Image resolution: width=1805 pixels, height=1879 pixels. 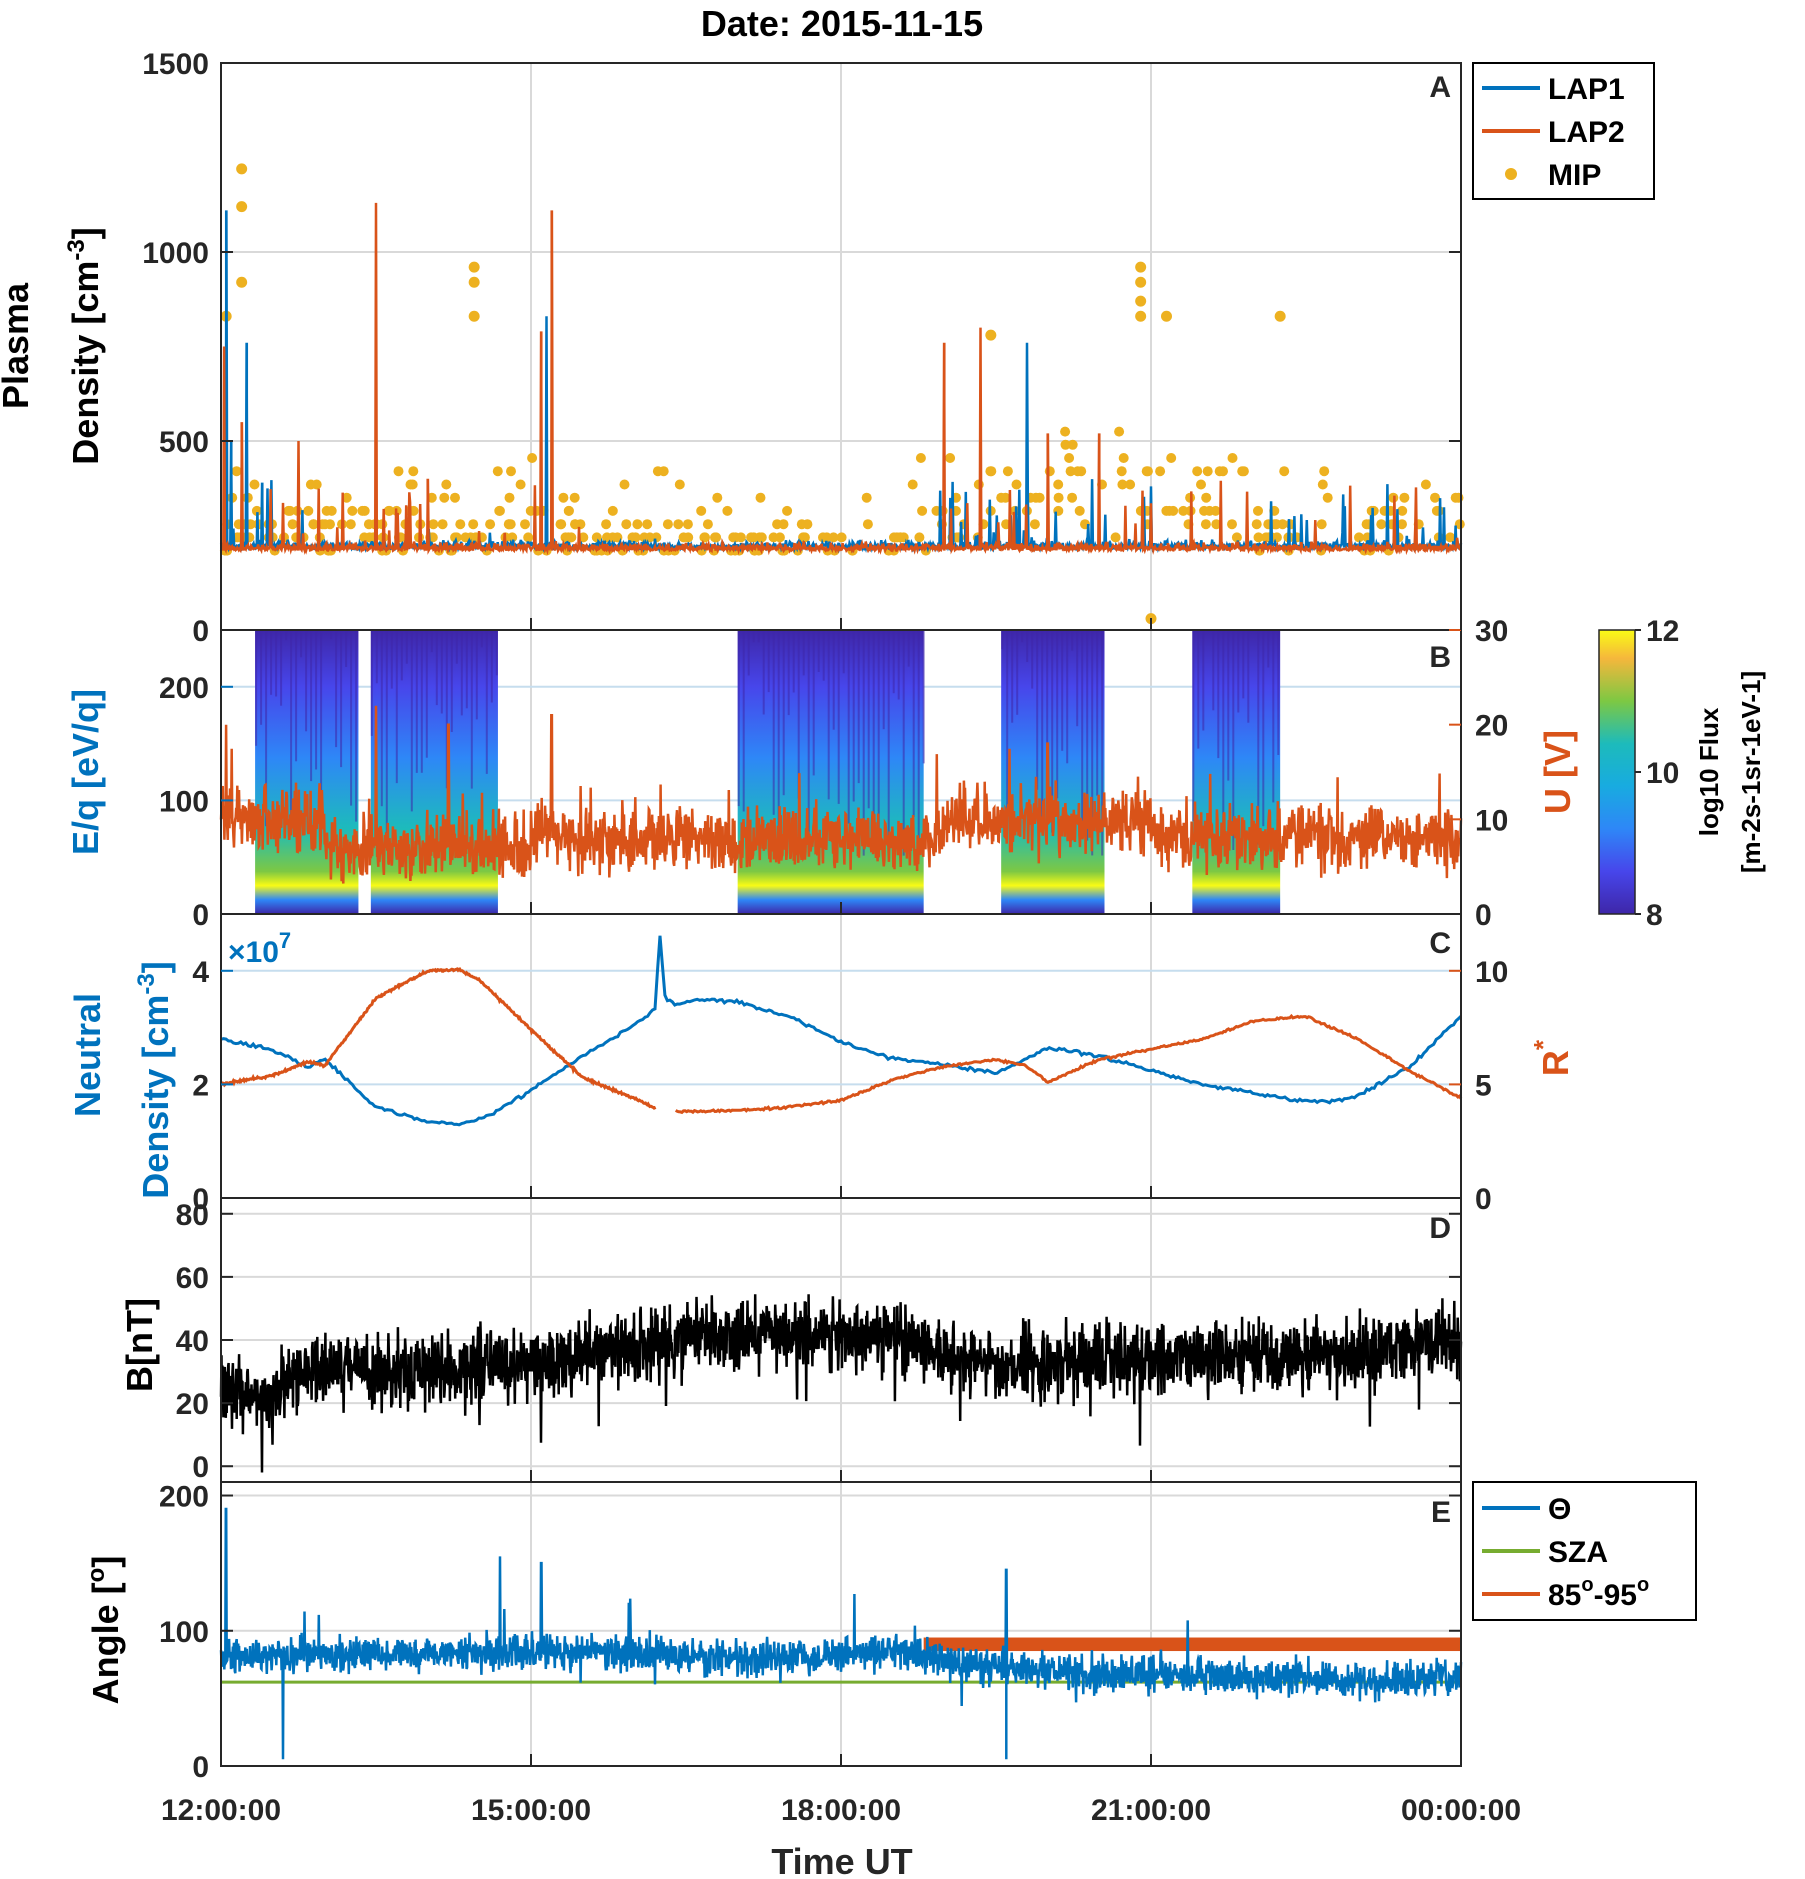 What do you see at coordinates (175, 253) in the screenshot?
I see `ytick-label-a: 1000` at bounding box center [175, 253].